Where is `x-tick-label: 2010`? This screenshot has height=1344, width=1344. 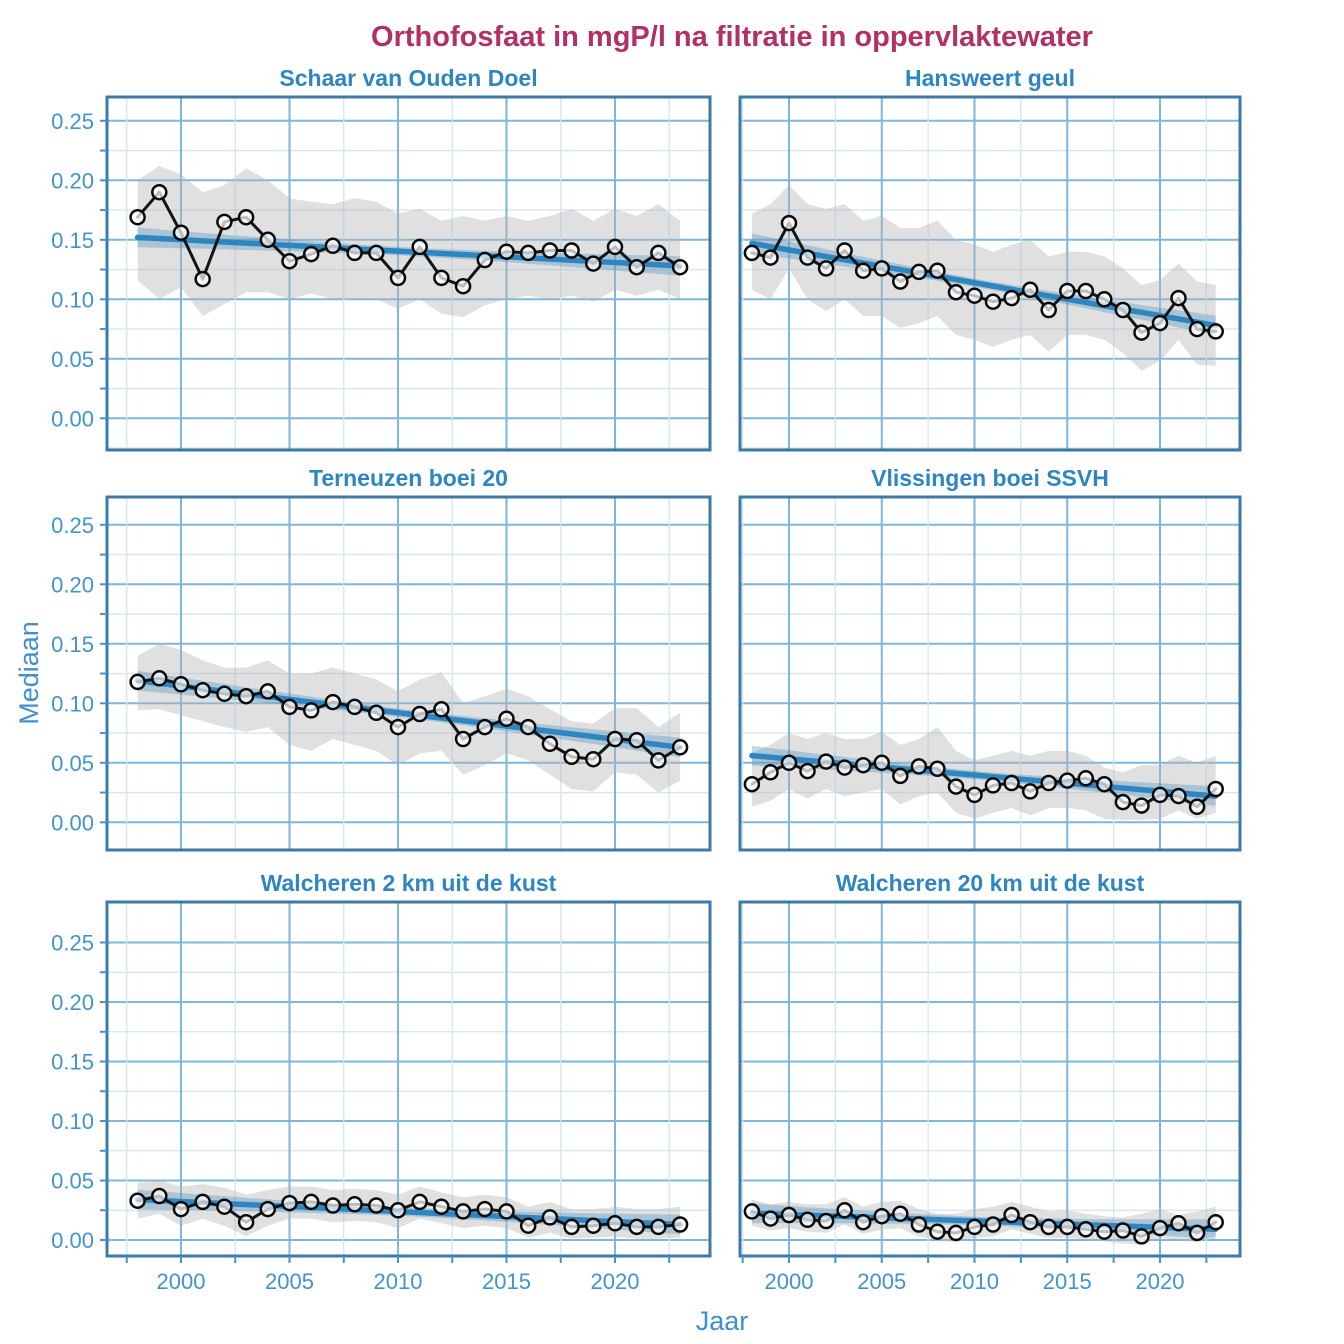 x-tick-label: 2010 is located at coordinates (398, 1281).